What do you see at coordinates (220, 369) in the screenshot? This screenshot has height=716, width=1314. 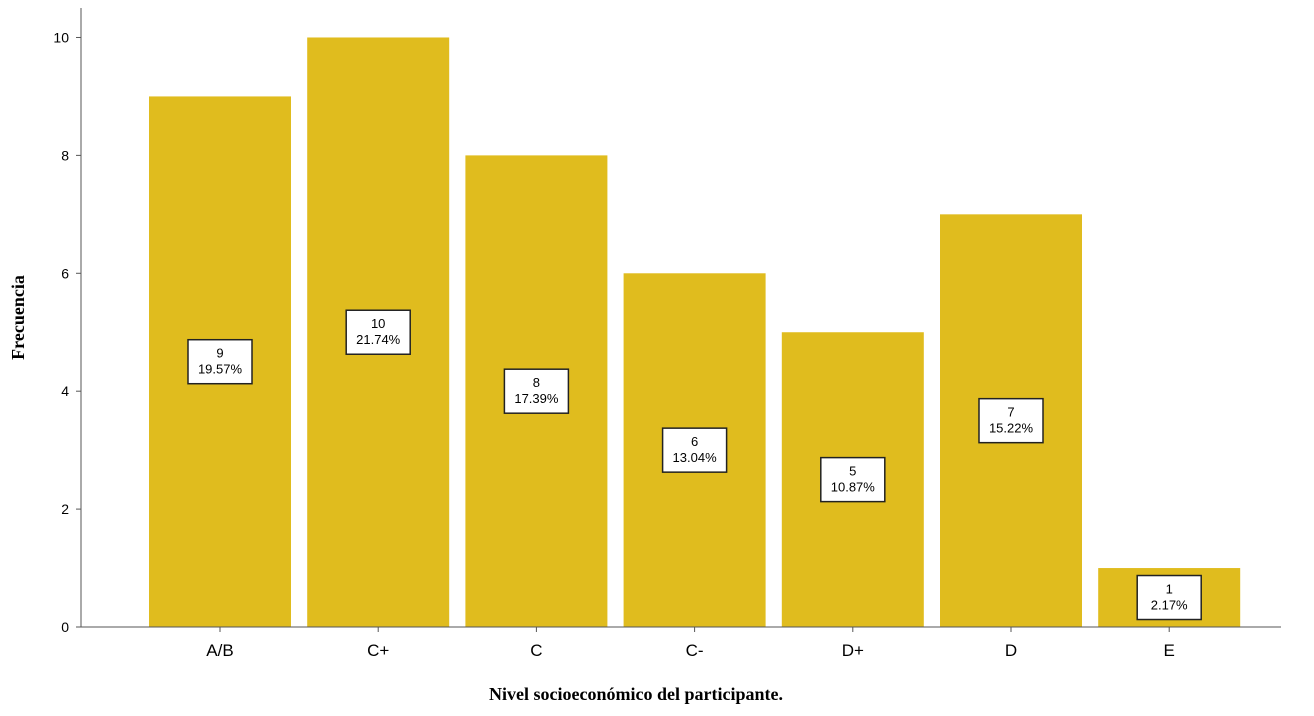 I see `data-label-percent: 19.57%` at bounding box center [220, 369].